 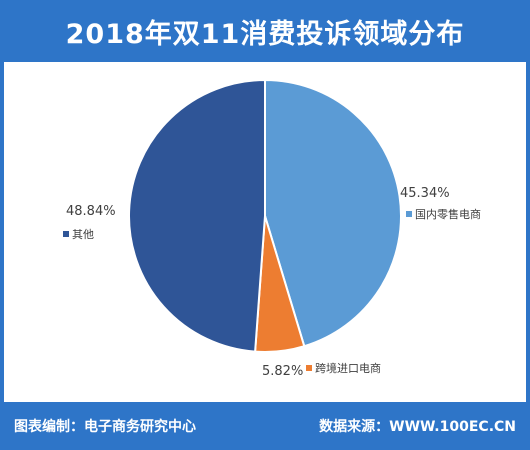 I want to click on footer-source: 数据来源：WWW.100EC.CN, so click(x=417, y=427).